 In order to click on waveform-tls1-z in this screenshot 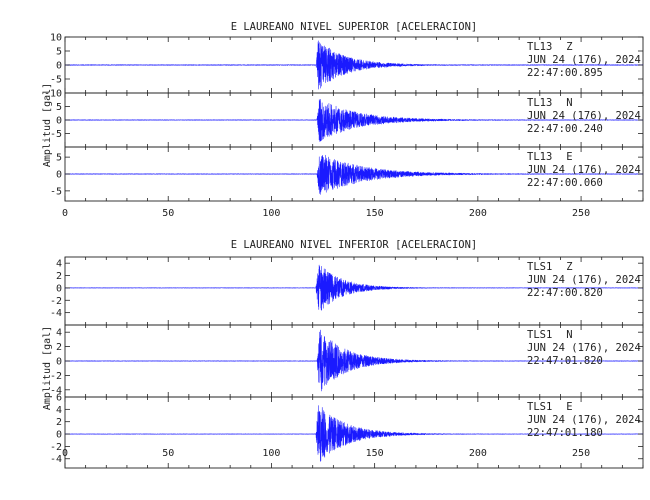, I will do `click(354, 287)`.